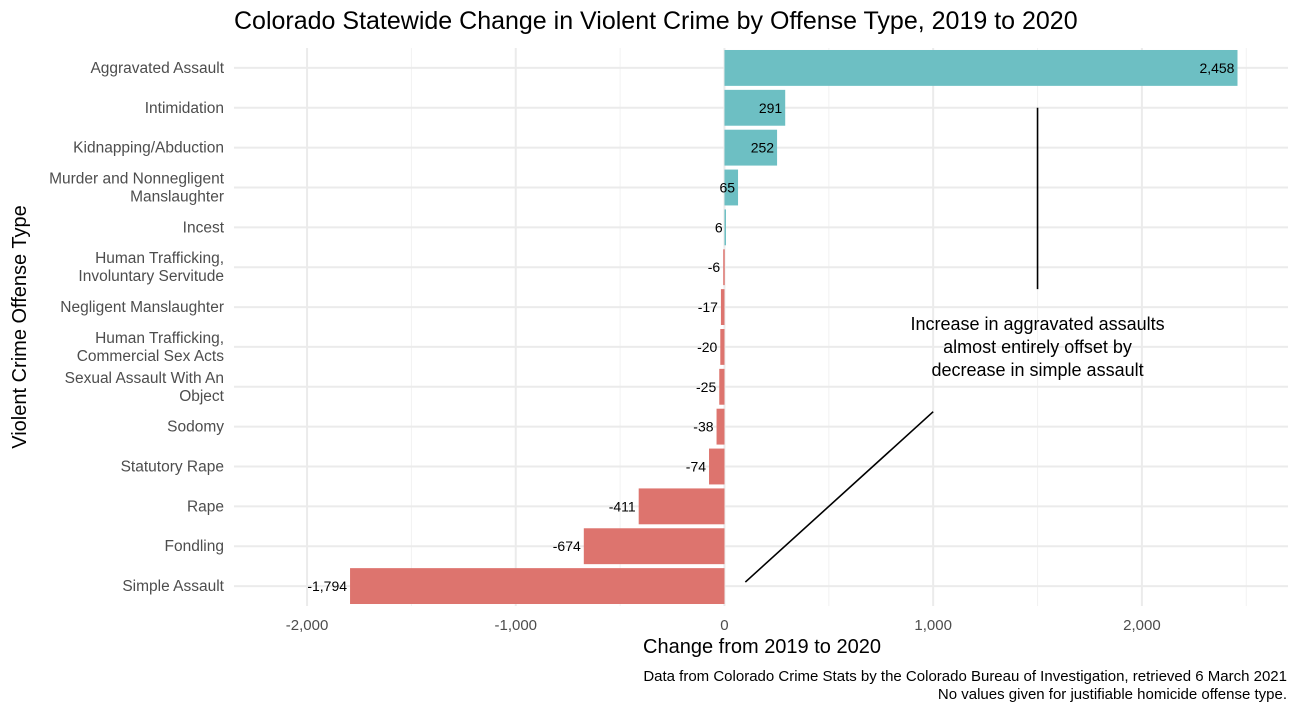  I want to click on y-tick-label: Murder and Nonnegligent Manslaughter, so click(137, 188).